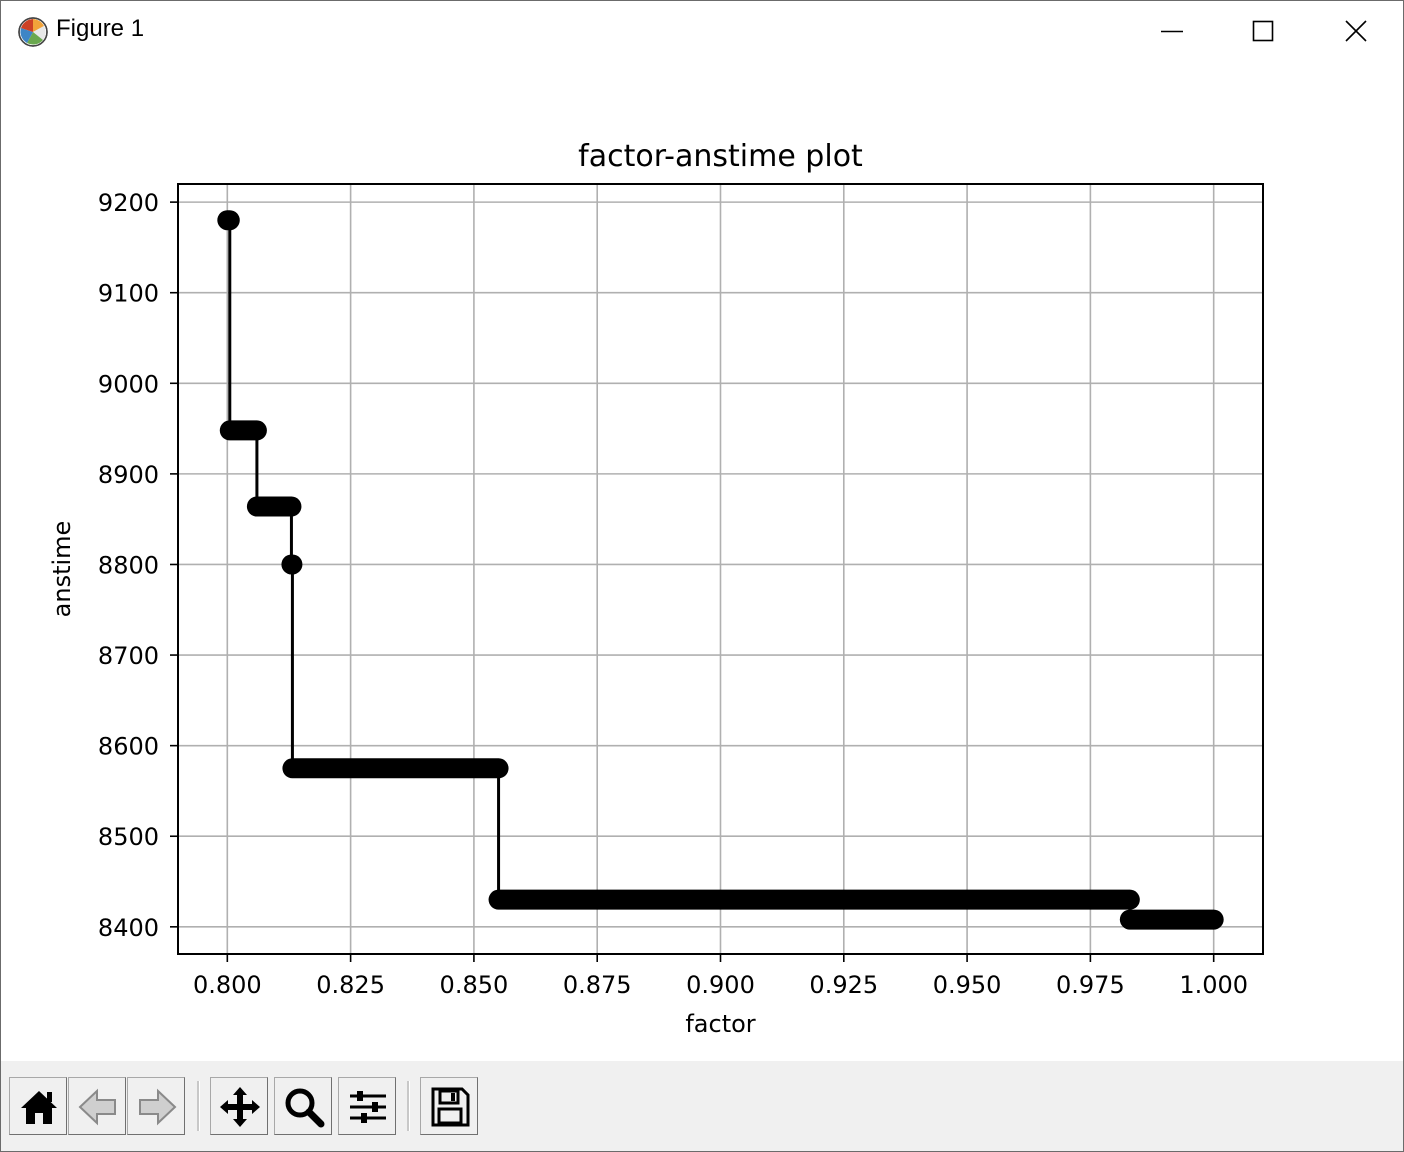  I want to click on x-tick-label: 0.925, so click(843, 985).